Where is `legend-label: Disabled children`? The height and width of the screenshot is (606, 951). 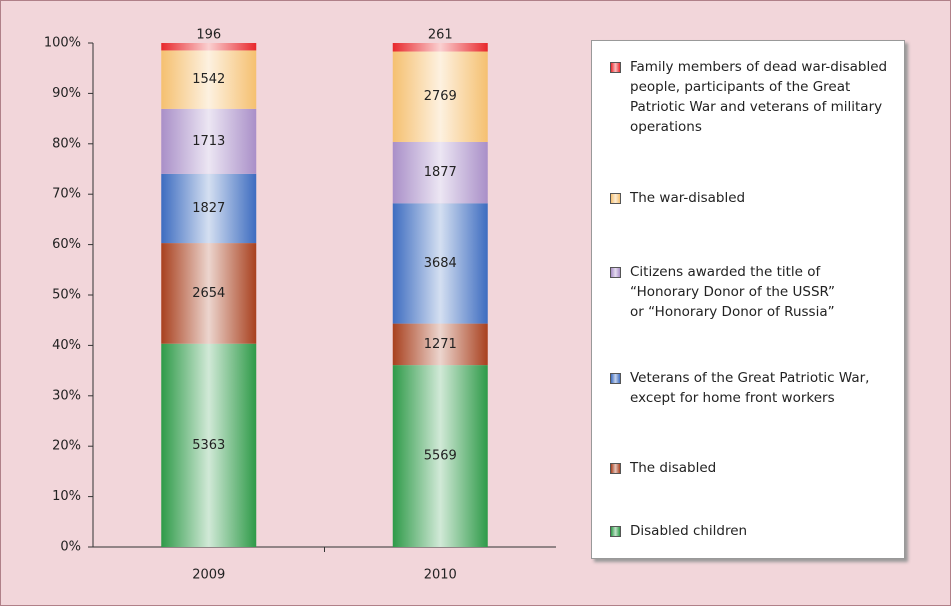 legend-label: Disabled children is located at coordinates (689, 531).